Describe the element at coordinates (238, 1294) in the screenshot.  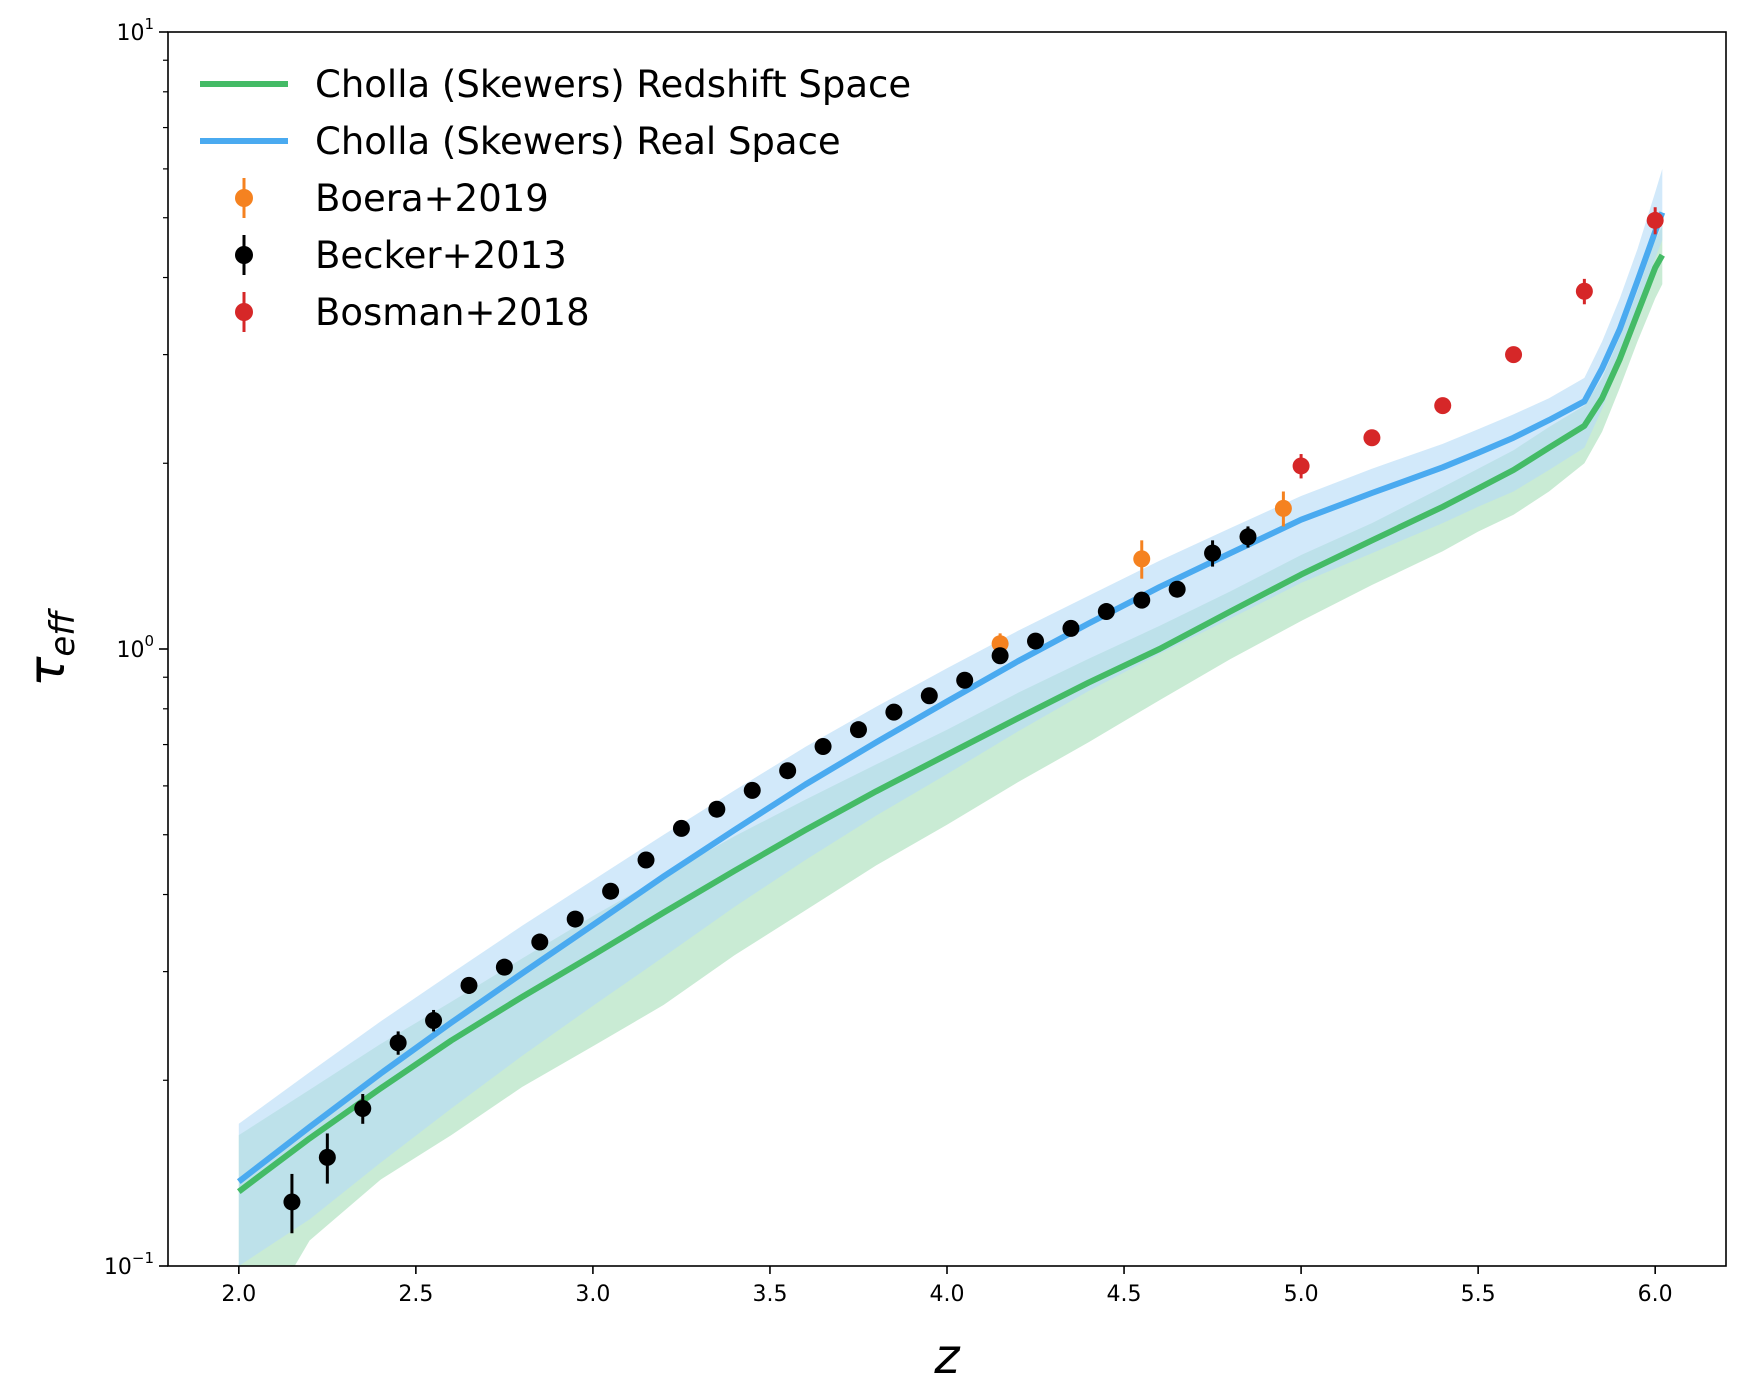
I see `x-tick-label: 2.0` at that location.